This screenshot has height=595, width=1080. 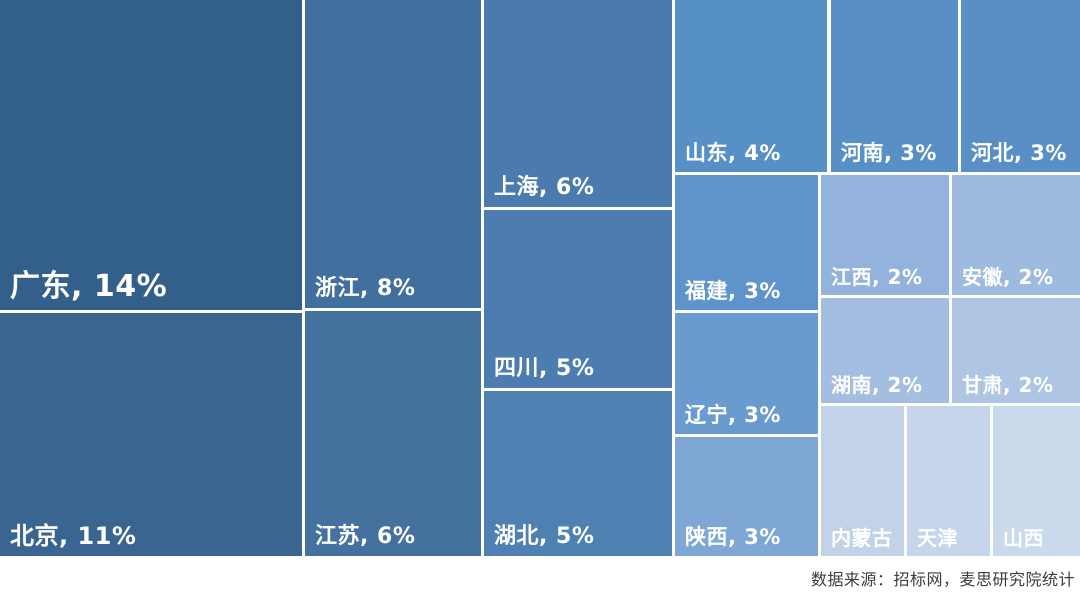 What do you see at coordinates (746, 496) in the screenshot?
I see `treemap-cell-陕西: 陕西, 3%` at bounding box center [746, 496].